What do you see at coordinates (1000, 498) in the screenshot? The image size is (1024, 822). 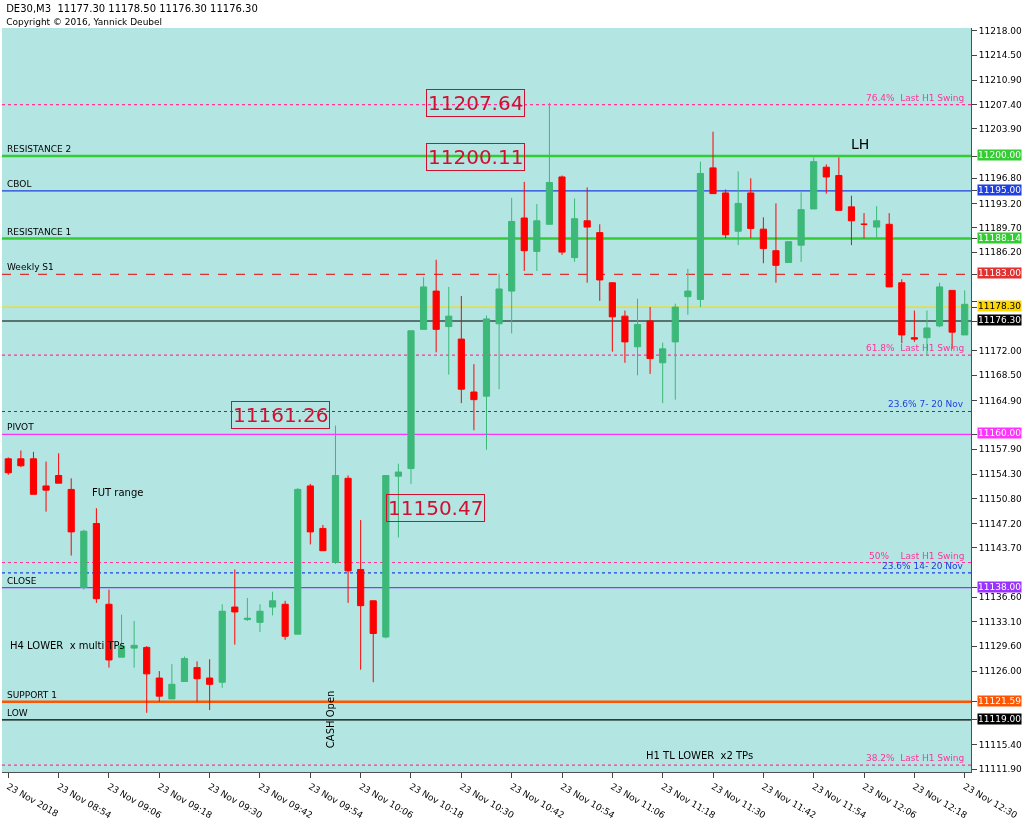 I see `y-tick-label: 11150.80` at bounding box center [1000, 498].